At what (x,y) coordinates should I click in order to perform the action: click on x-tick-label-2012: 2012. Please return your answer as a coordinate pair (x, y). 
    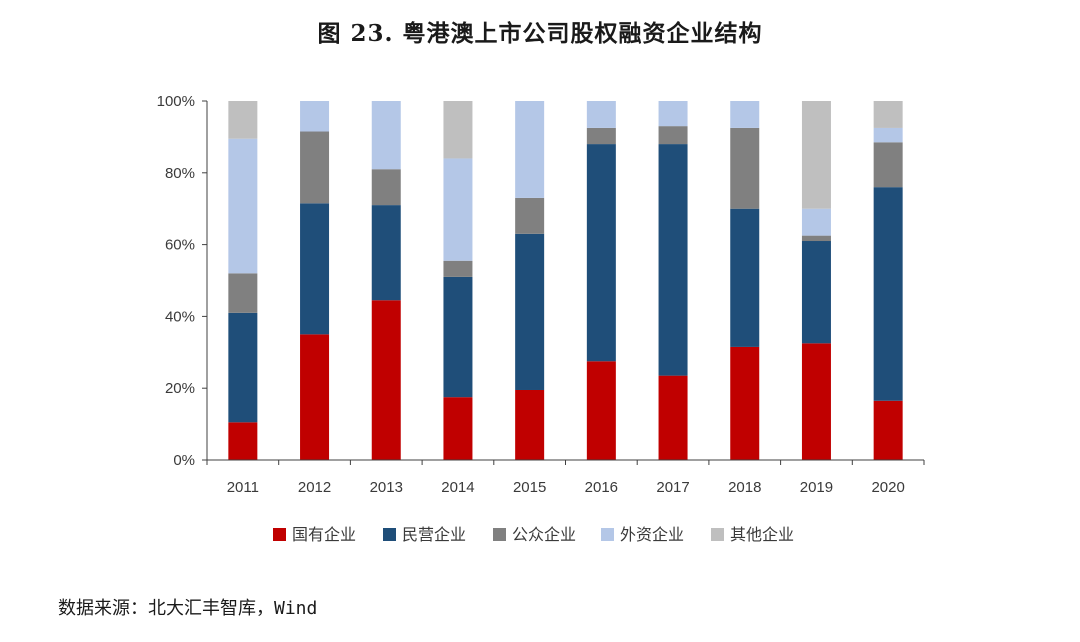
    Looking at the image, I should click on (314, 487).